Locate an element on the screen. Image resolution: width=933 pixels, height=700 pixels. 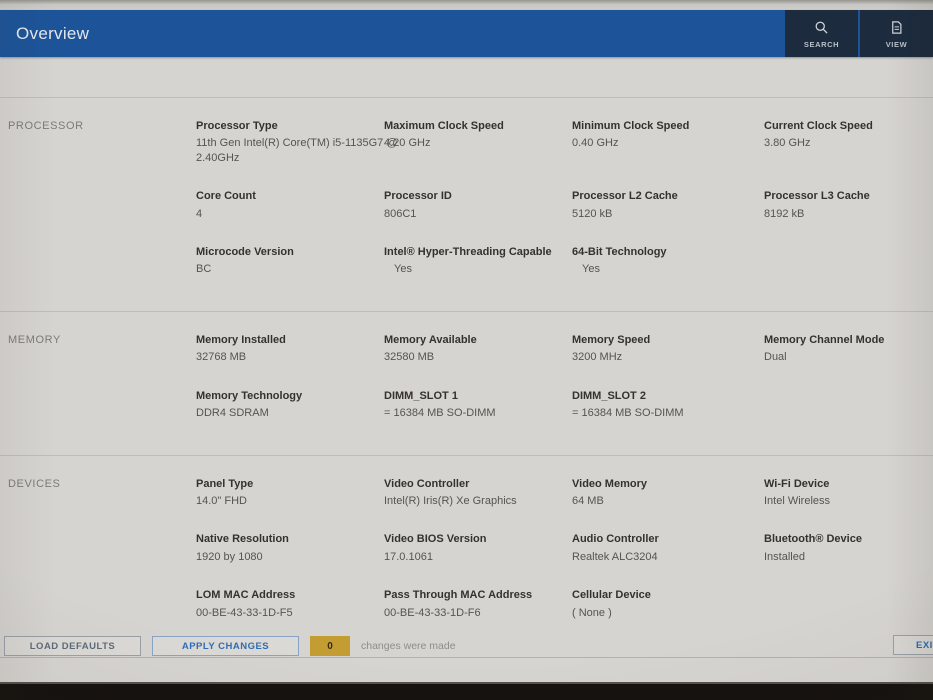
field-audio-controller: Audio Controller Realtek ALC3204 is located at coordinates (668, 548).